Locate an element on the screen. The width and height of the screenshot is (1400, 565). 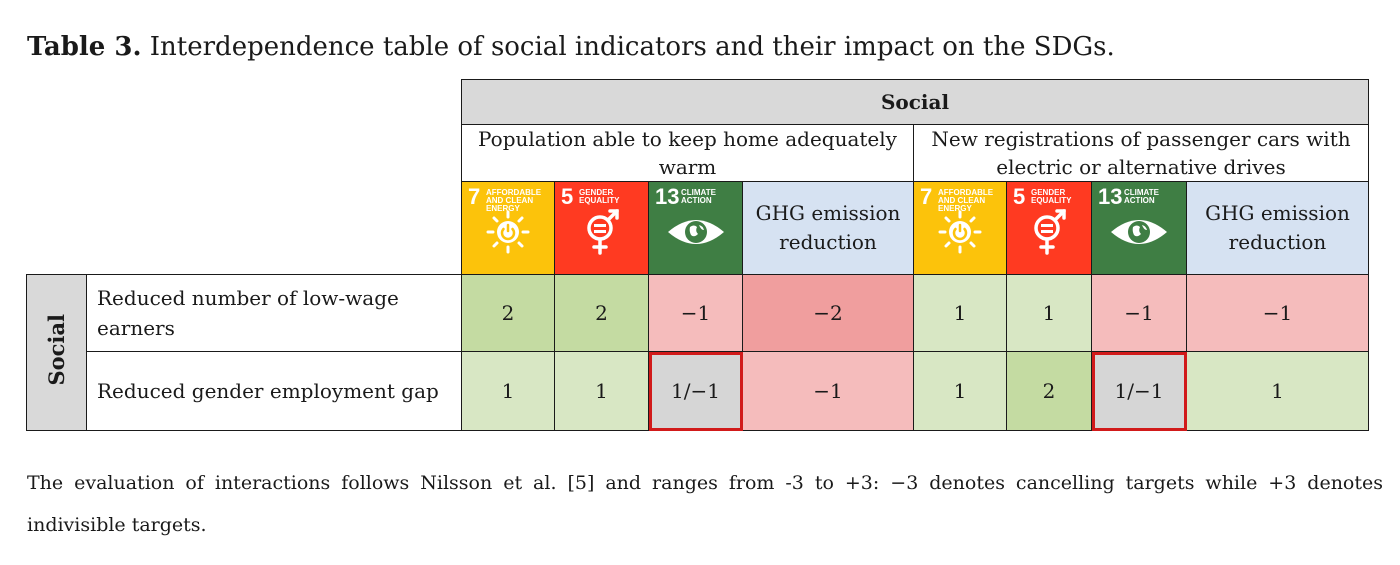
caption-label: Table 3. is located at coordinates (84, 47).